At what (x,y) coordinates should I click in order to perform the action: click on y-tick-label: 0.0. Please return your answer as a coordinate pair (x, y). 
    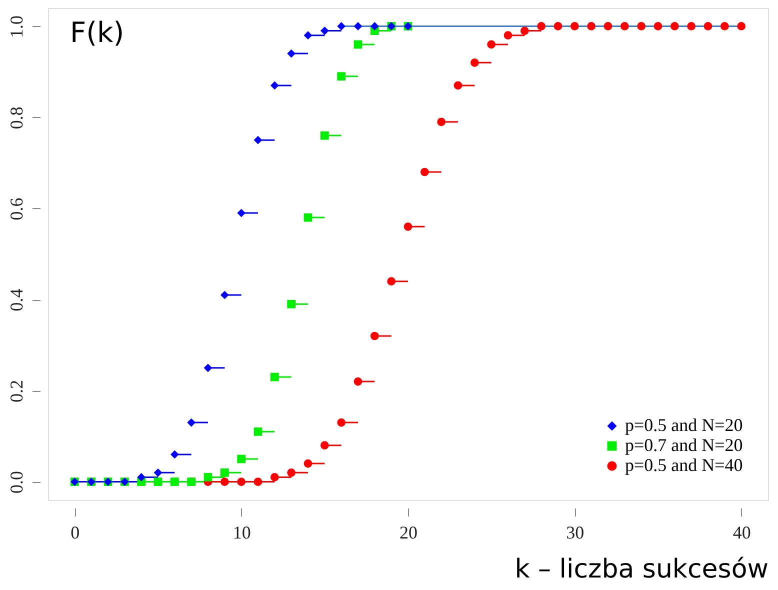
    Looking at the image, I should click on (16, 482).